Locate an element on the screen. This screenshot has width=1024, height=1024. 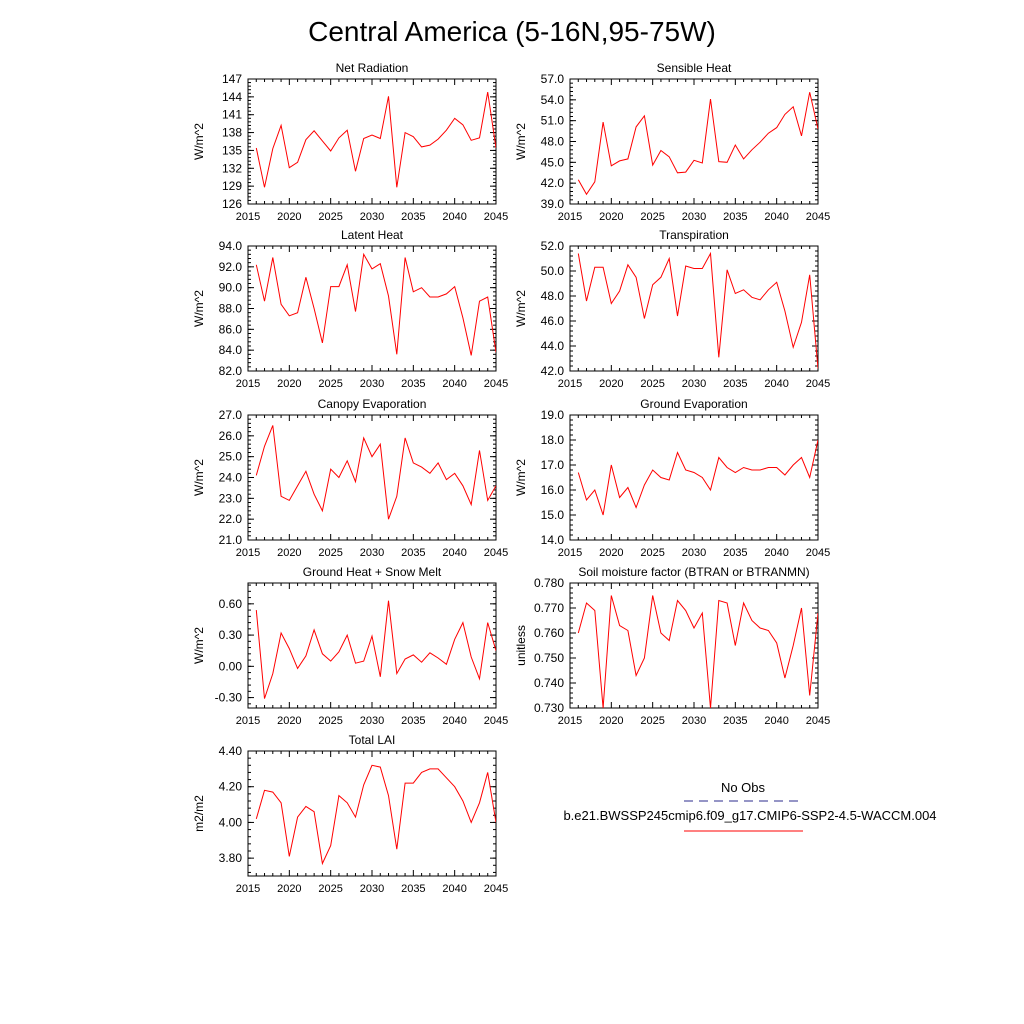
y-tick-label: 17.0 is located at coordinates (553, 465).